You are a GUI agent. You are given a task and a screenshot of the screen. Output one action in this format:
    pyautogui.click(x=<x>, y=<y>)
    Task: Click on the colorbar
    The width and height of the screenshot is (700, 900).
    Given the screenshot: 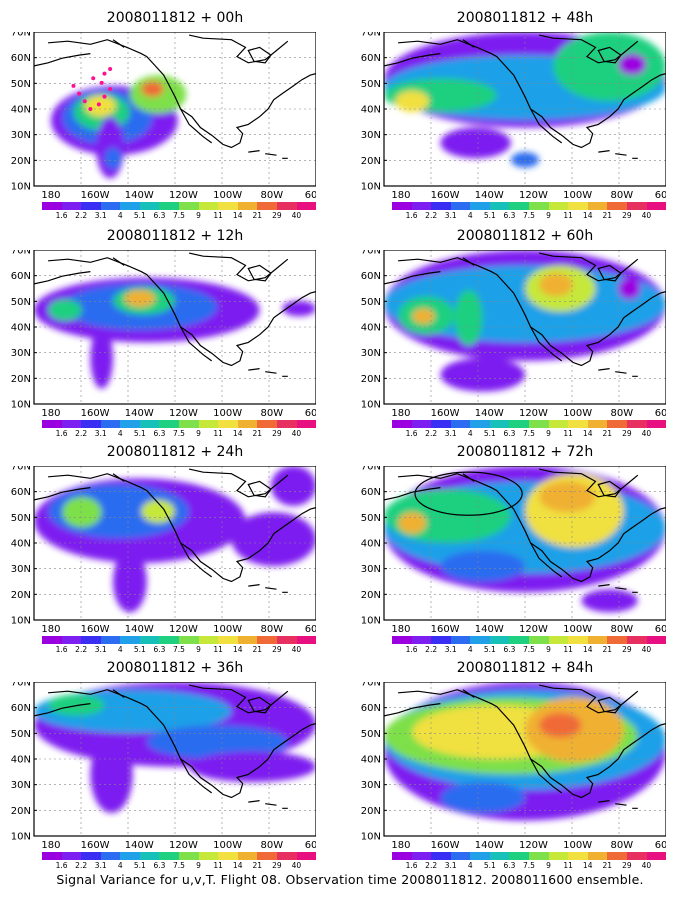 What is the action you would take?
    pyautogui.click(x=179, y=206)
    